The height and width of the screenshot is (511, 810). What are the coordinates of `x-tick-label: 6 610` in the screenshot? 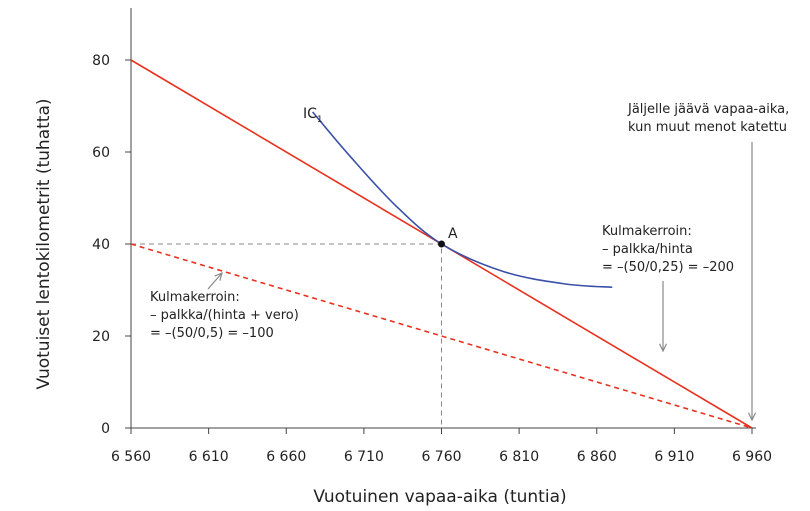 It's located at (209, 457).